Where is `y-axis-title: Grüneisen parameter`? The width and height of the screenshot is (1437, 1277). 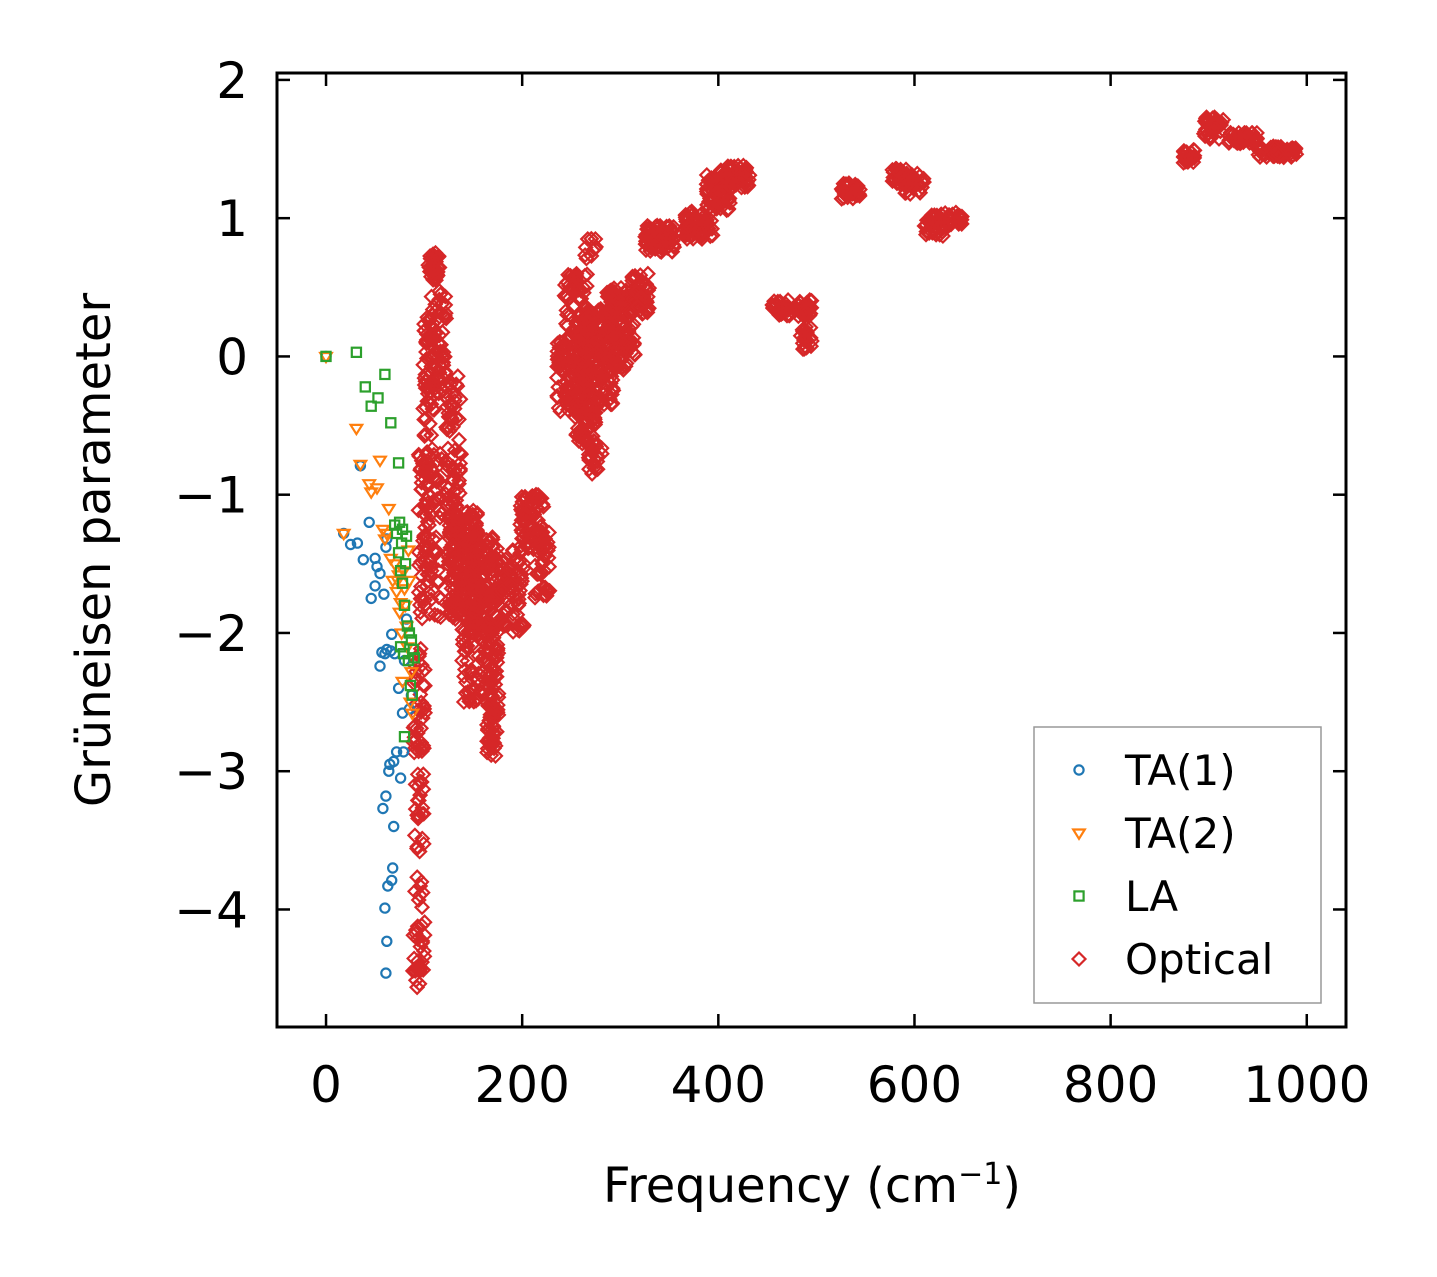
y-axis-title: Grüneisen parameter is located at coordinates (94, 550).